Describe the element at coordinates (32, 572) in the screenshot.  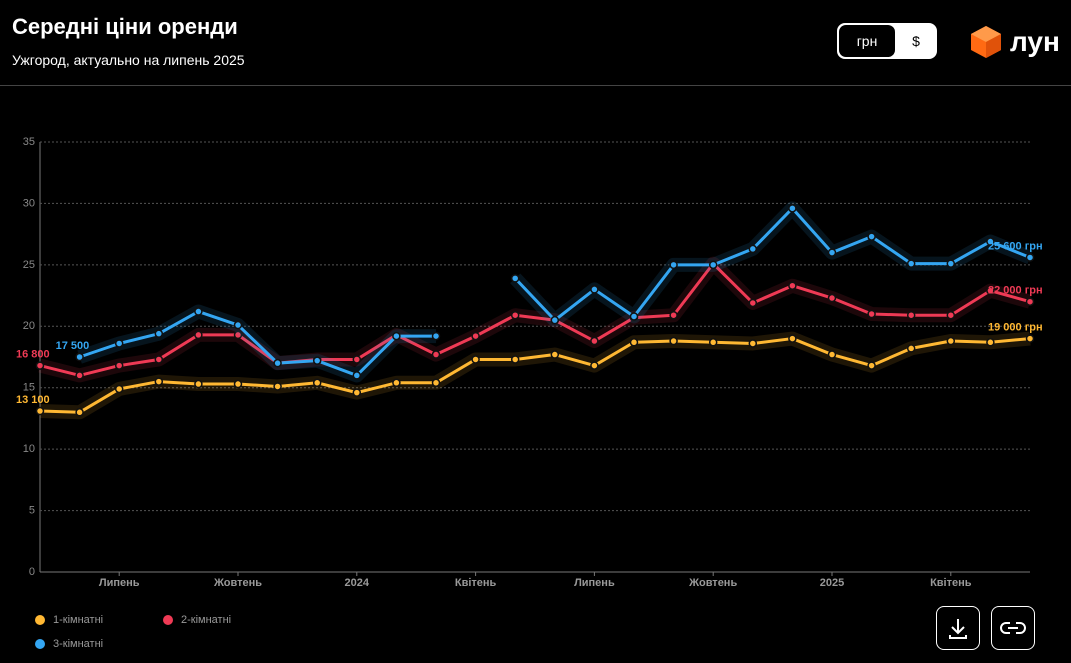
I see `y-tick-label: 0` at that location.